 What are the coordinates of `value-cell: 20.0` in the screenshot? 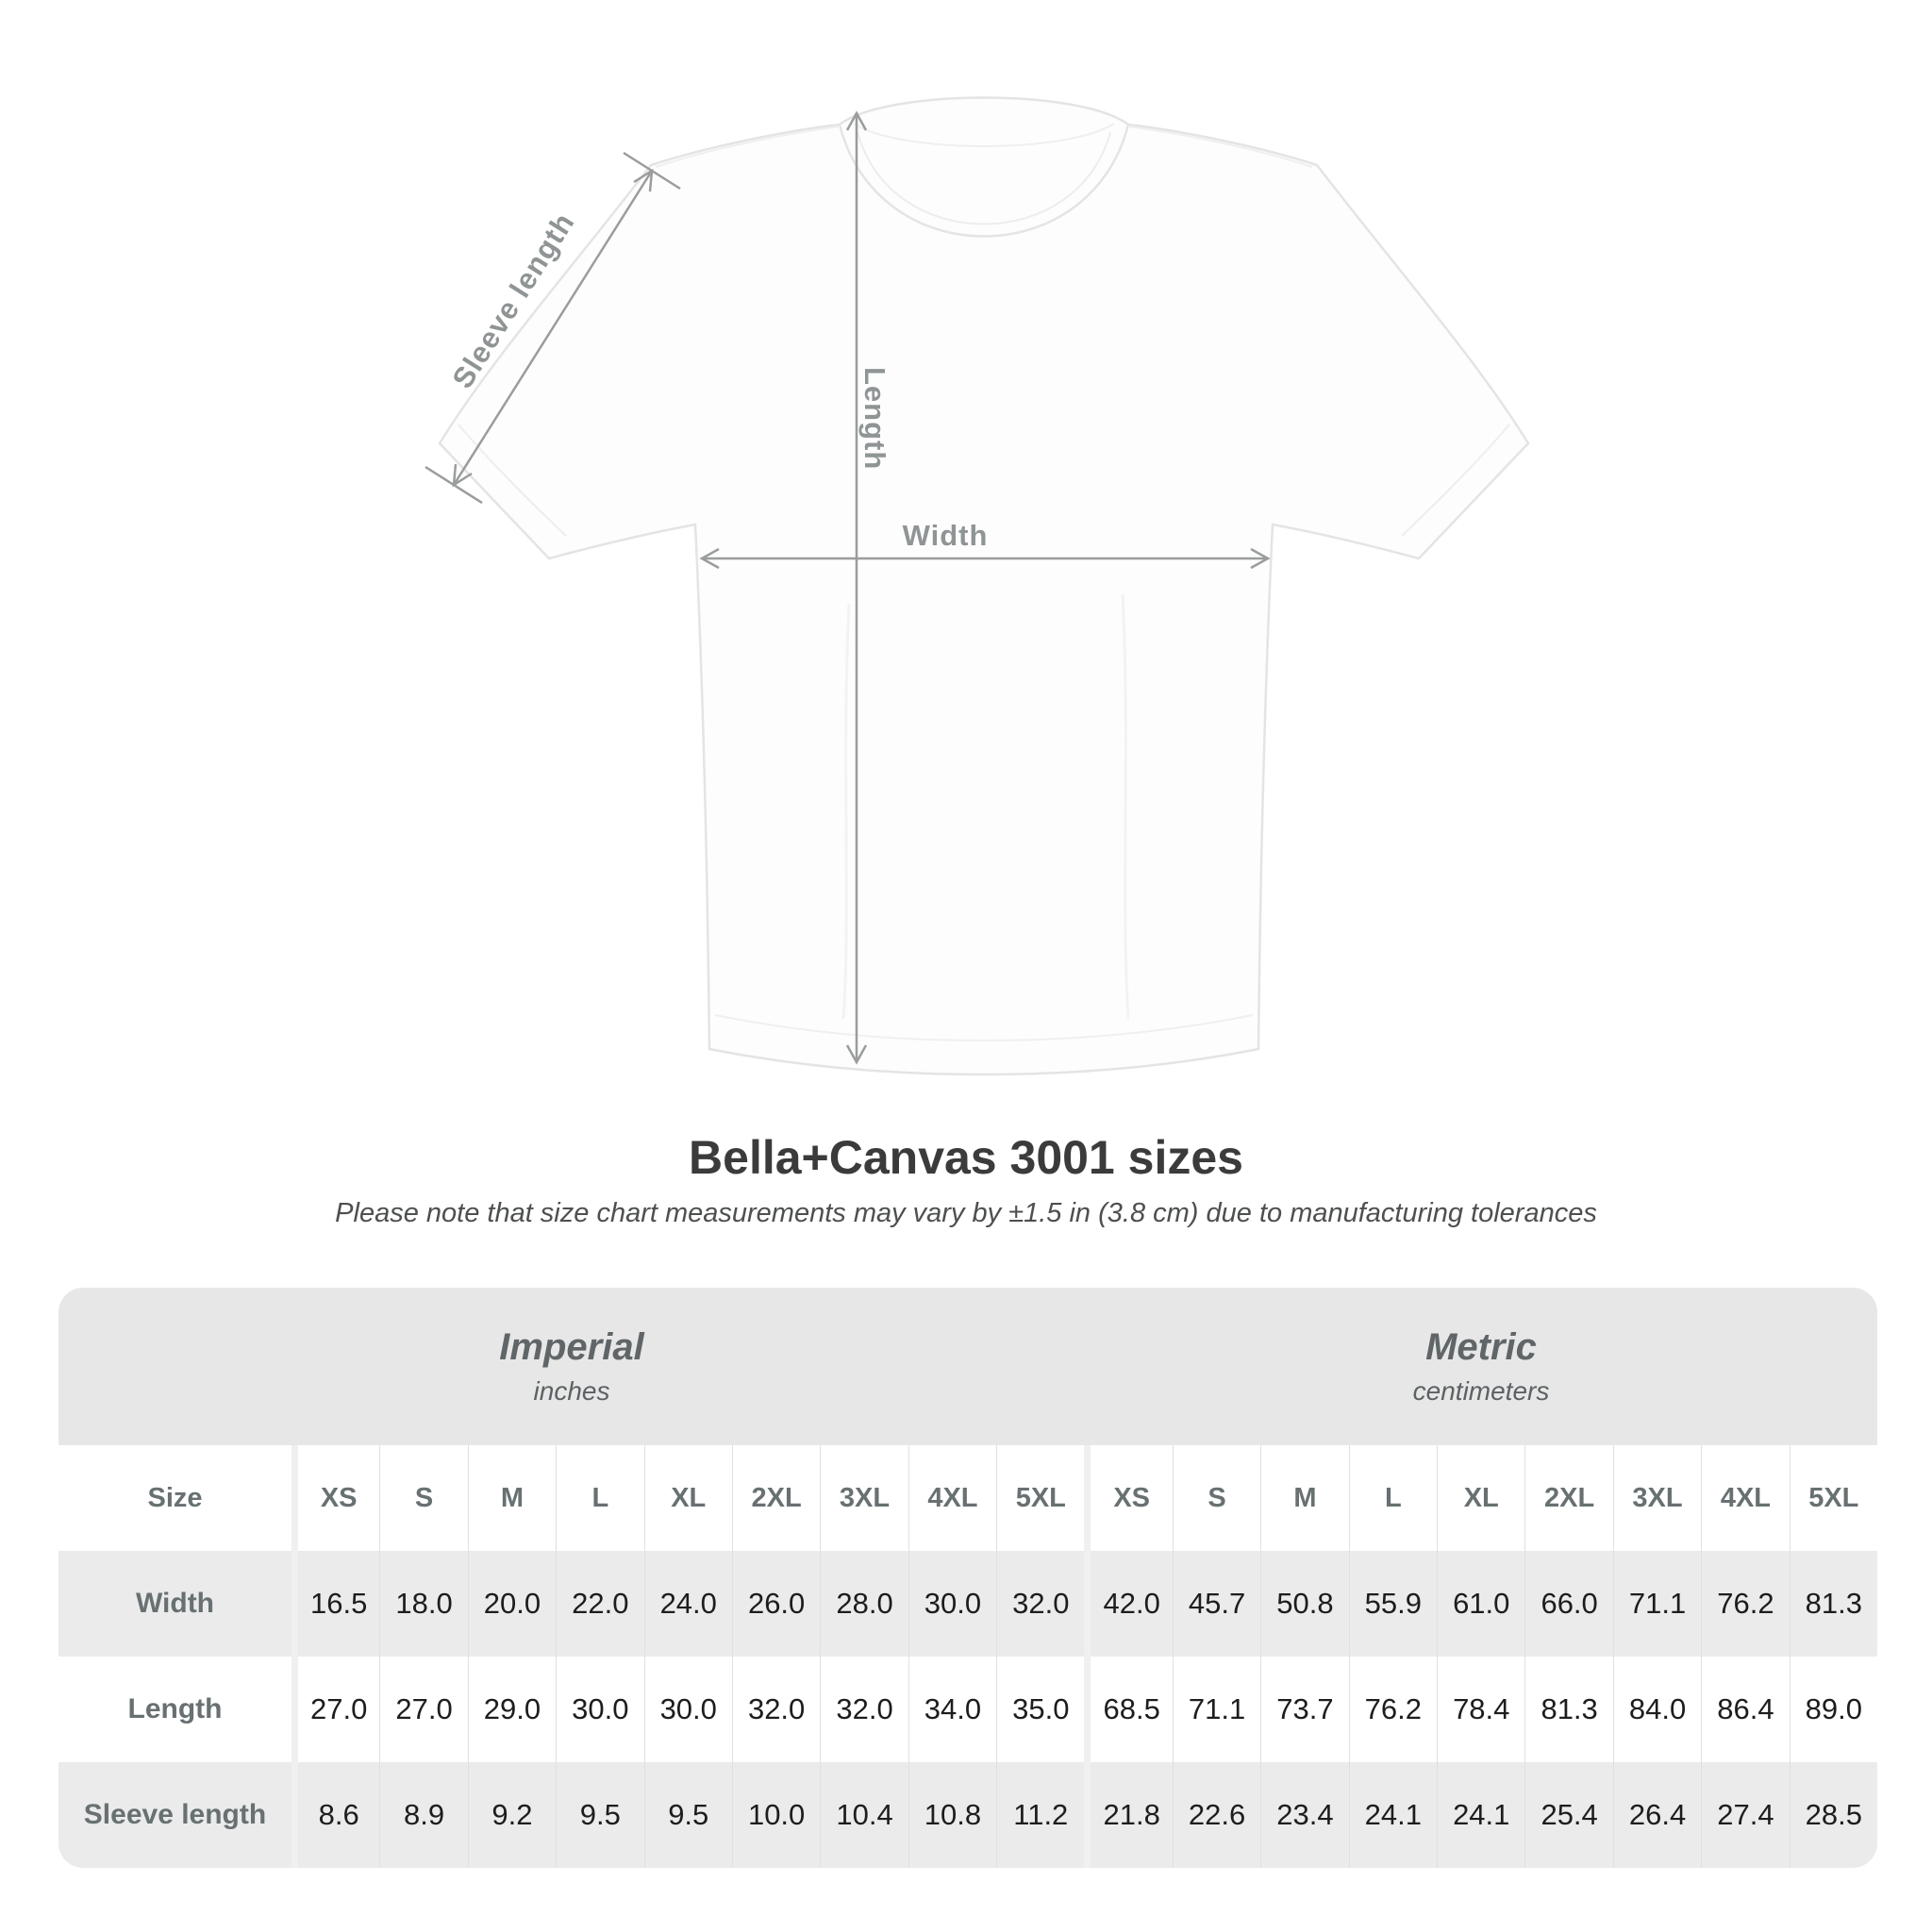 It's located at (512, 1604).